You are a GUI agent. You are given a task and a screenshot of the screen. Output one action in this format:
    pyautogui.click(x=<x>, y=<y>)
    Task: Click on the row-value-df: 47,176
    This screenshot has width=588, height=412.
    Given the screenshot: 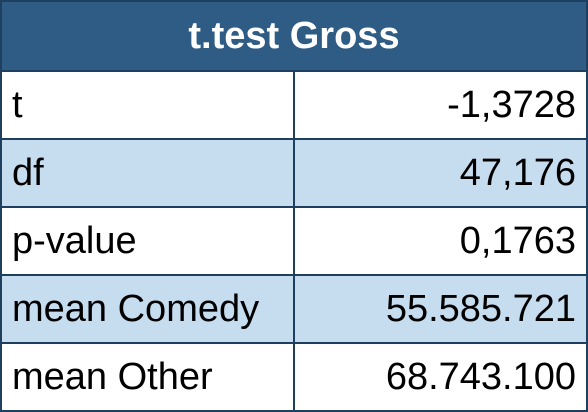 What is the action you would take?
    pyautogui.click(x=440, y=173)
    